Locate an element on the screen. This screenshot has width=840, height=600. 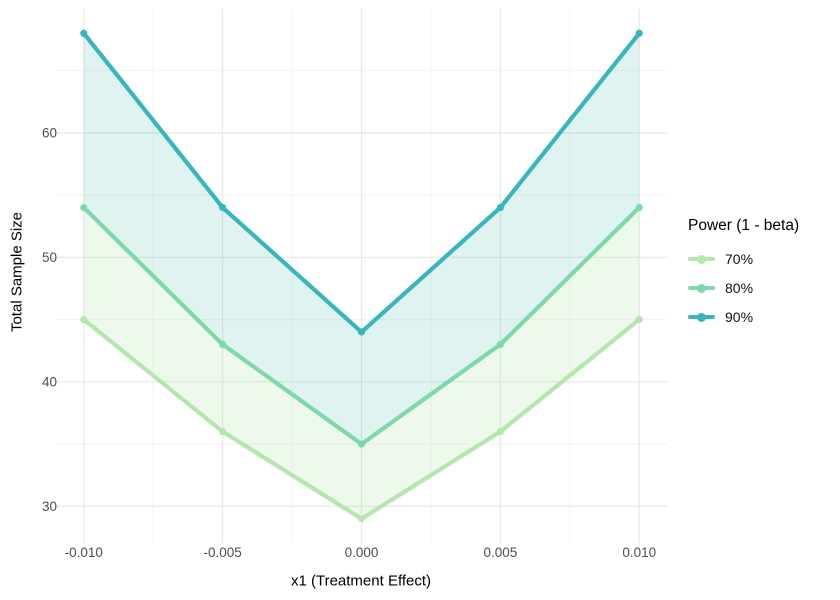
x-axis-title: x1 (Treatment Effect) is located at coordinates (361, 581).